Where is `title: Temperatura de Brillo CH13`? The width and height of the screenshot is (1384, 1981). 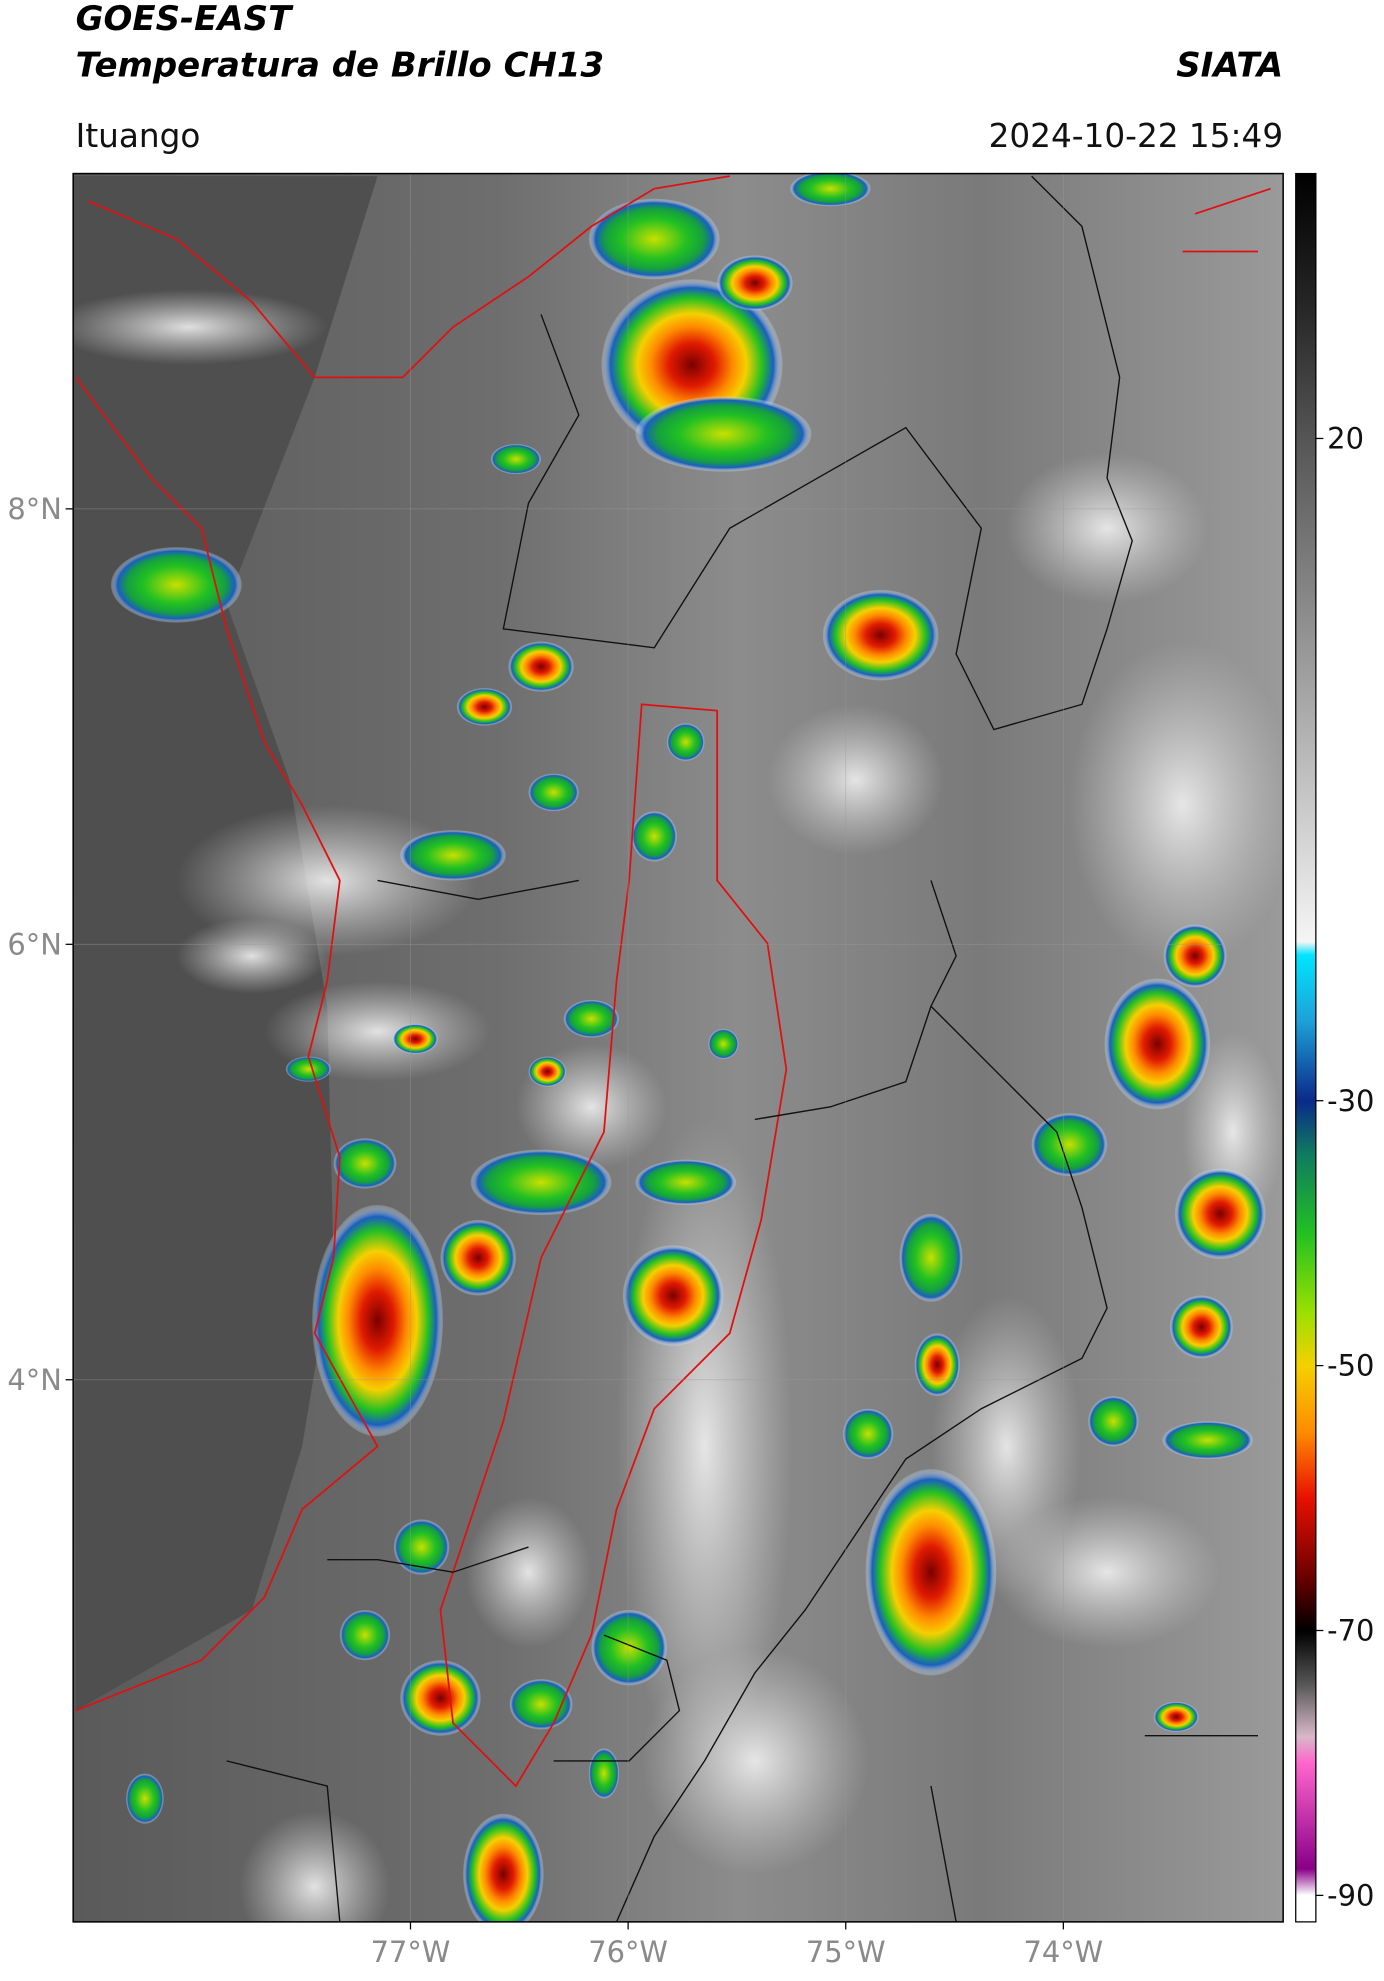 title: Temperatura de Brillo CH13 is located at coordinates (340, 66).